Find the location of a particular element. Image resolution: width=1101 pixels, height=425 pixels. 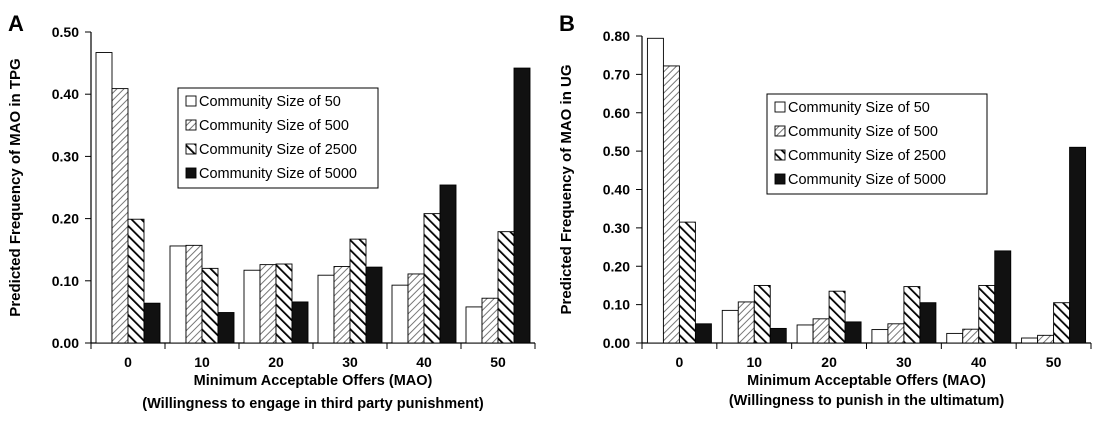

y-tick-label: 0.60 is located at coordinates (616, 113).